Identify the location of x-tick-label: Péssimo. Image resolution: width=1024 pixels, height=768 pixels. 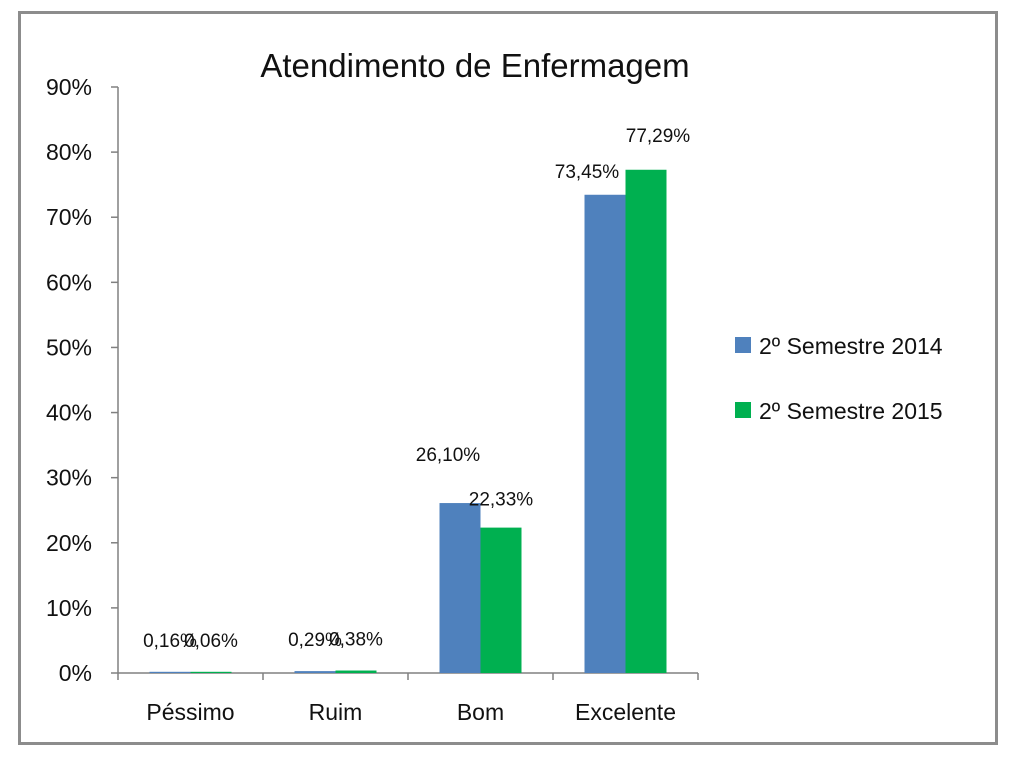
(190, 712).